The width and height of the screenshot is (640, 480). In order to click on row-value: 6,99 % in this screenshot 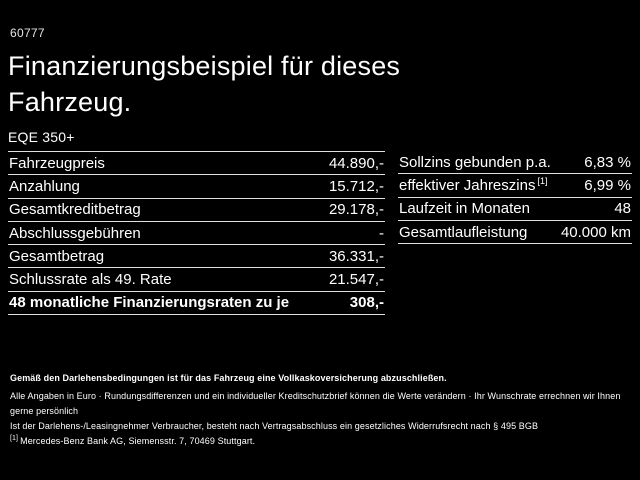, I will do `click(607, 185)`.